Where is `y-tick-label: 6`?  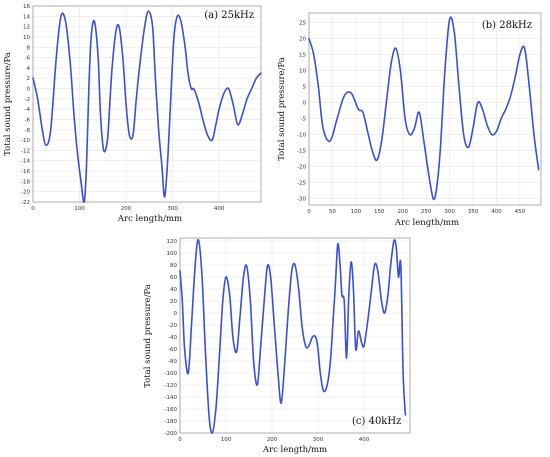 y-tick-label: 6 is located at coordinates (29, 59).